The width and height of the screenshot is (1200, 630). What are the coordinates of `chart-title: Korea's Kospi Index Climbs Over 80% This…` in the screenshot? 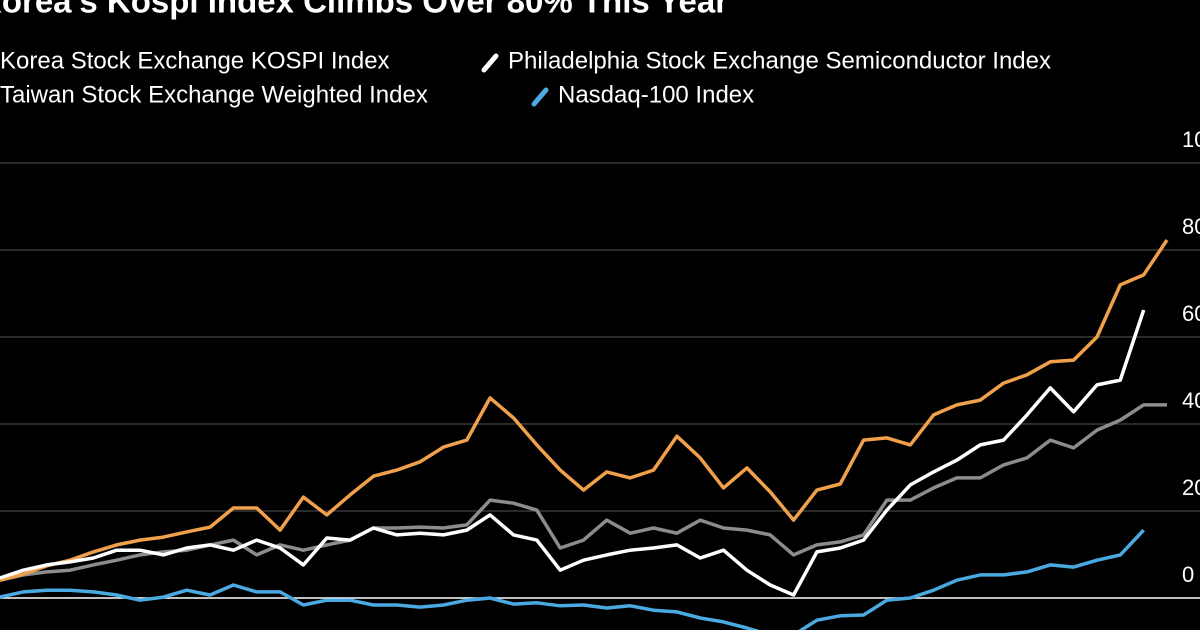 It's located at (364, 10).